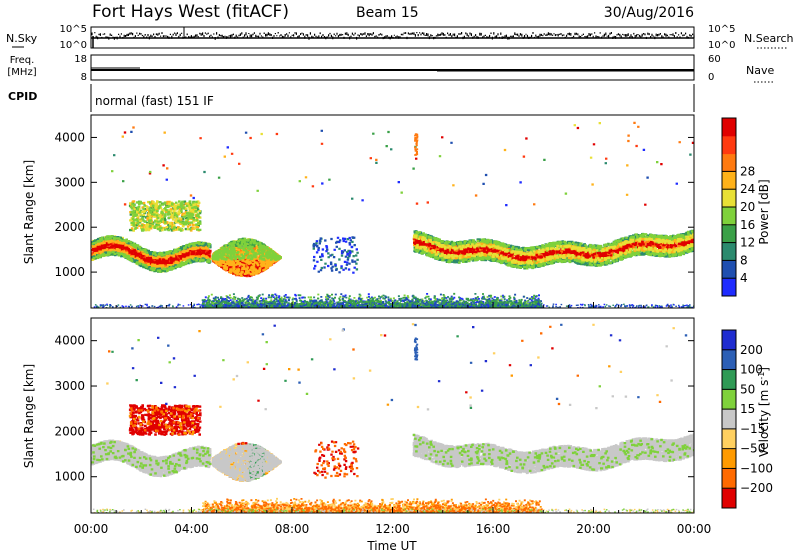 This screenshot has width=800, height=554. I want to click on figure-title: Fort Hays West (fitACF), so click(190, 12).